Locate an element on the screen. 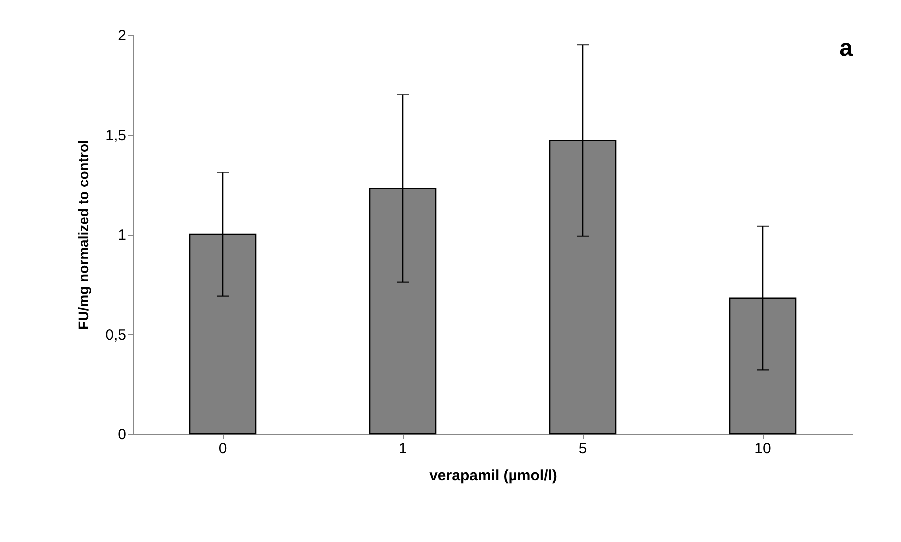 The width and height of the screenshot is (901, 542). y-tick-label: 0 is located at coordinates (122, 435).